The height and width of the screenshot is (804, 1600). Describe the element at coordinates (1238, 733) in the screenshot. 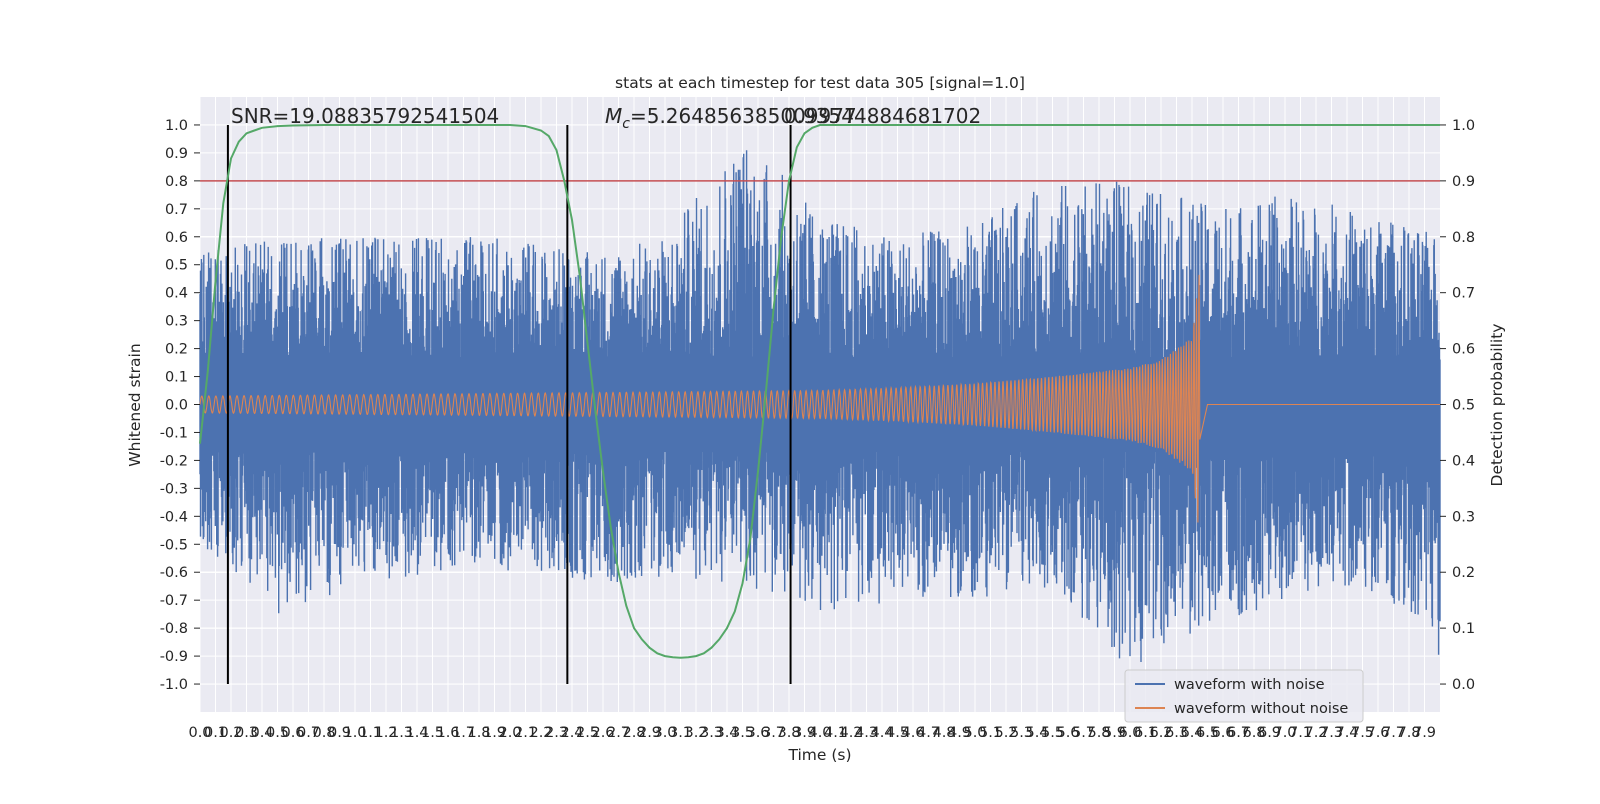

I see `x-tick-label: 6.7` at that location.